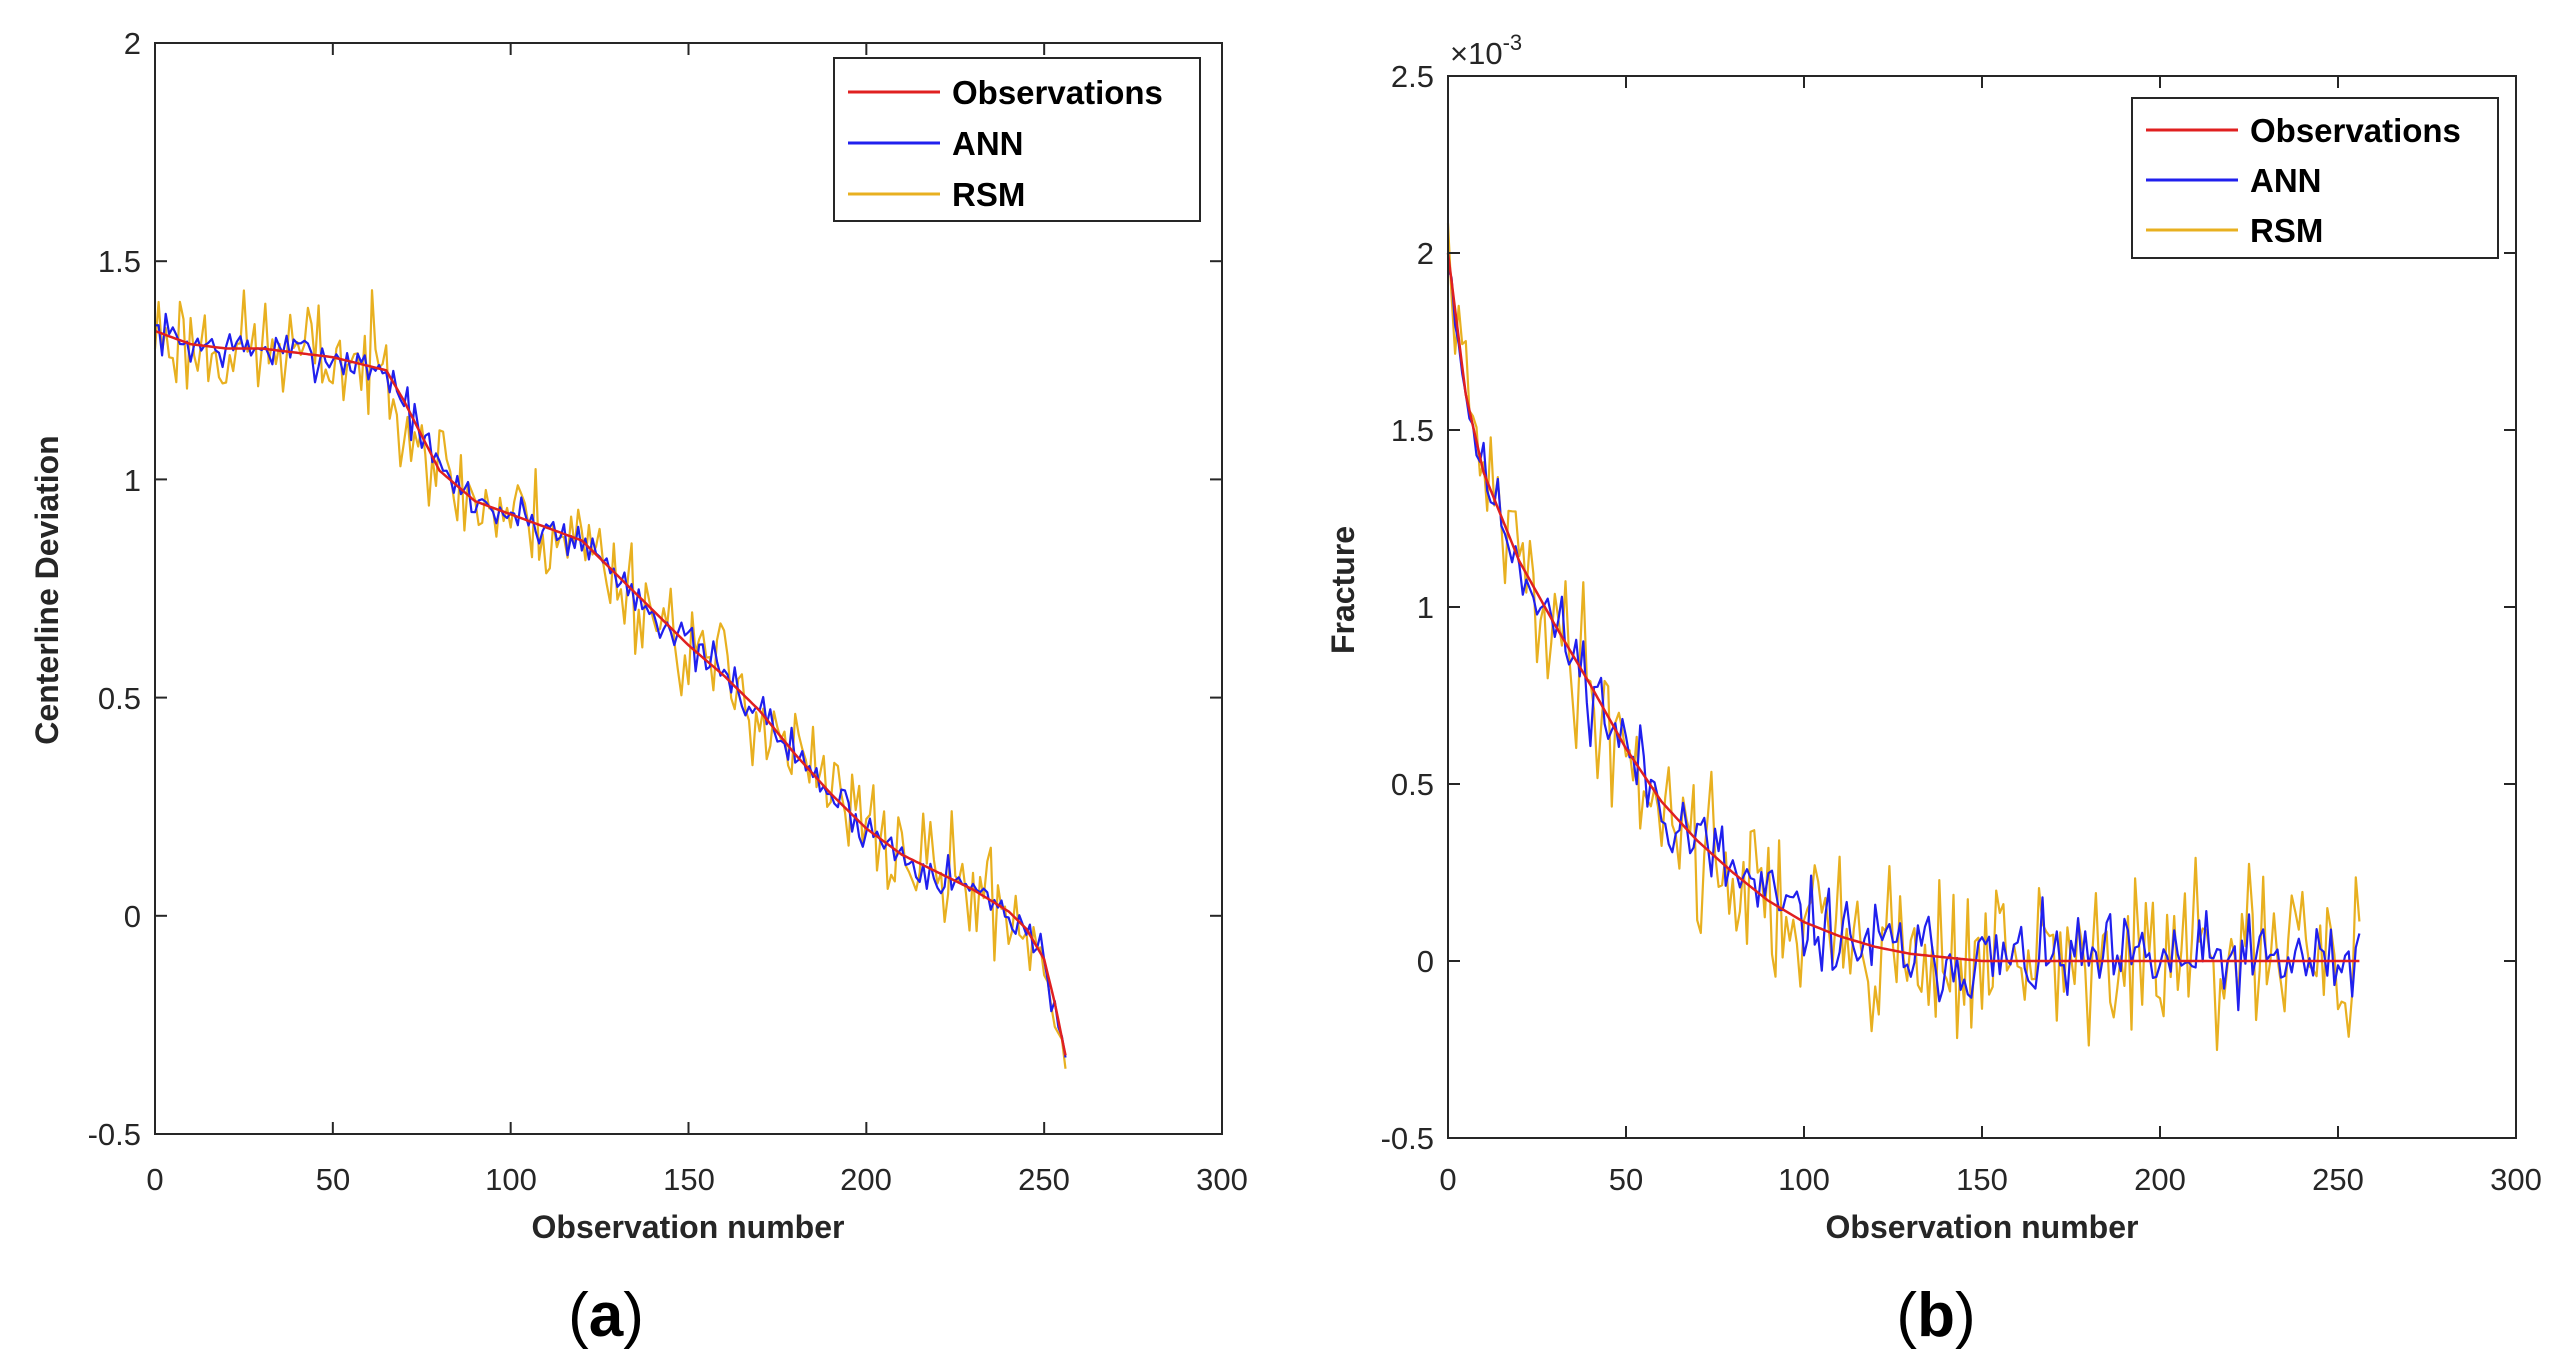 This screenshot has height=1361, width=2567. I want to click on y-scale-multiplier: ×10⁻³, so click(1486, 50).